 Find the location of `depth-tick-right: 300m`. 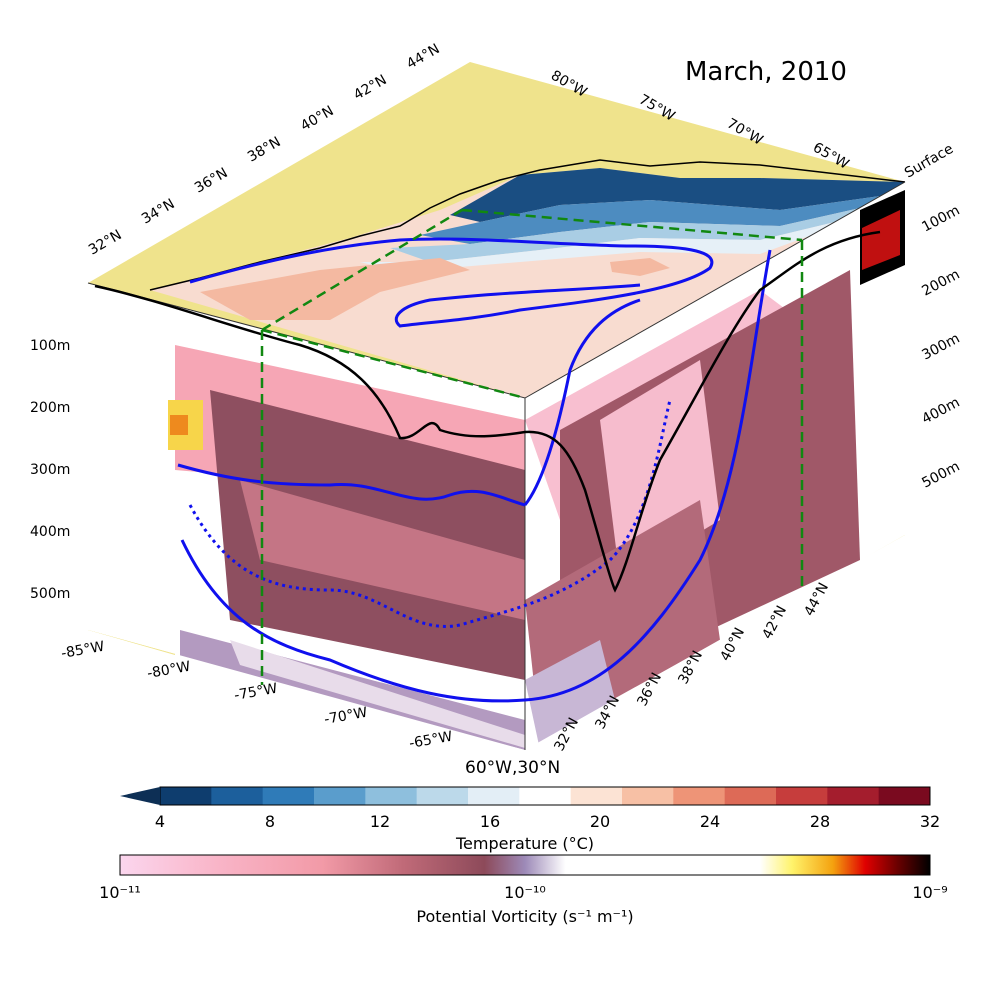

depth-tick-right: 300m is located at coordinates (940, 346).